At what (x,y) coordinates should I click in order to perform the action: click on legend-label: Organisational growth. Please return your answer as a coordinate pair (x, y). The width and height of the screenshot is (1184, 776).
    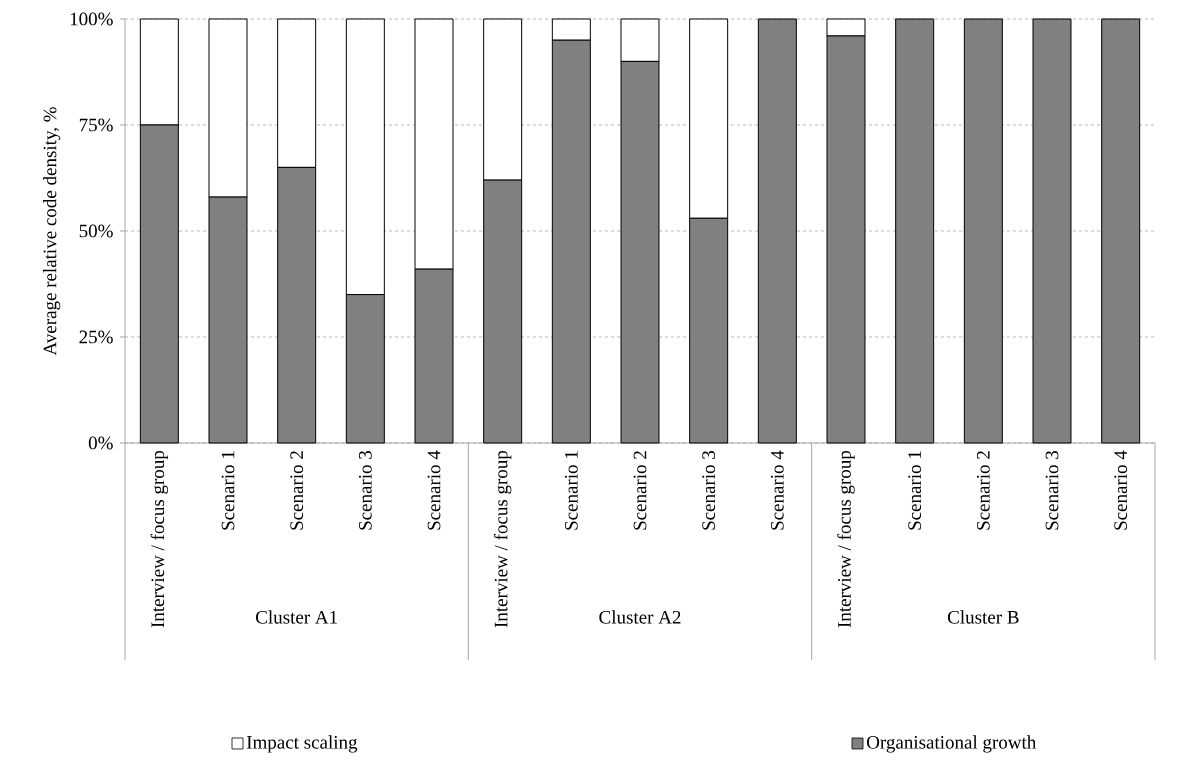
    Looking at the image, I should click on (951, 744).